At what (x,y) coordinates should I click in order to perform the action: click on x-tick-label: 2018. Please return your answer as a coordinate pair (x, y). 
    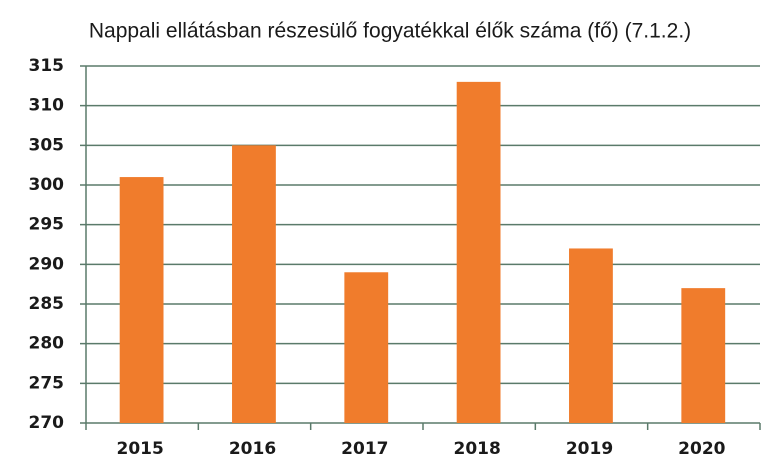
    Looking at the image, I should click on (477, 449).